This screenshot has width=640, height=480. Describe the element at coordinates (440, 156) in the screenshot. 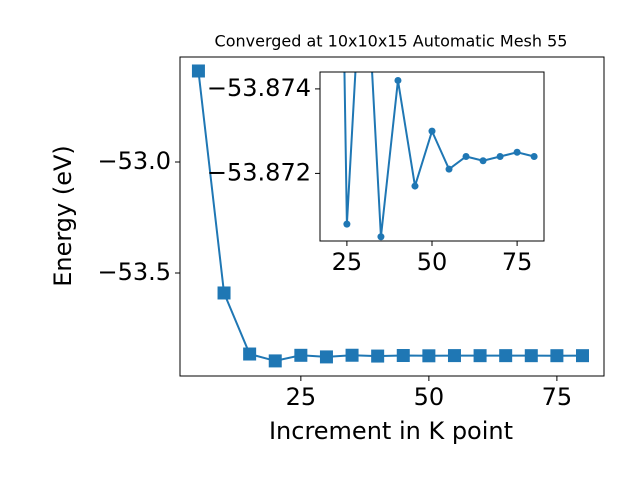

I see `plot-area` at that location.